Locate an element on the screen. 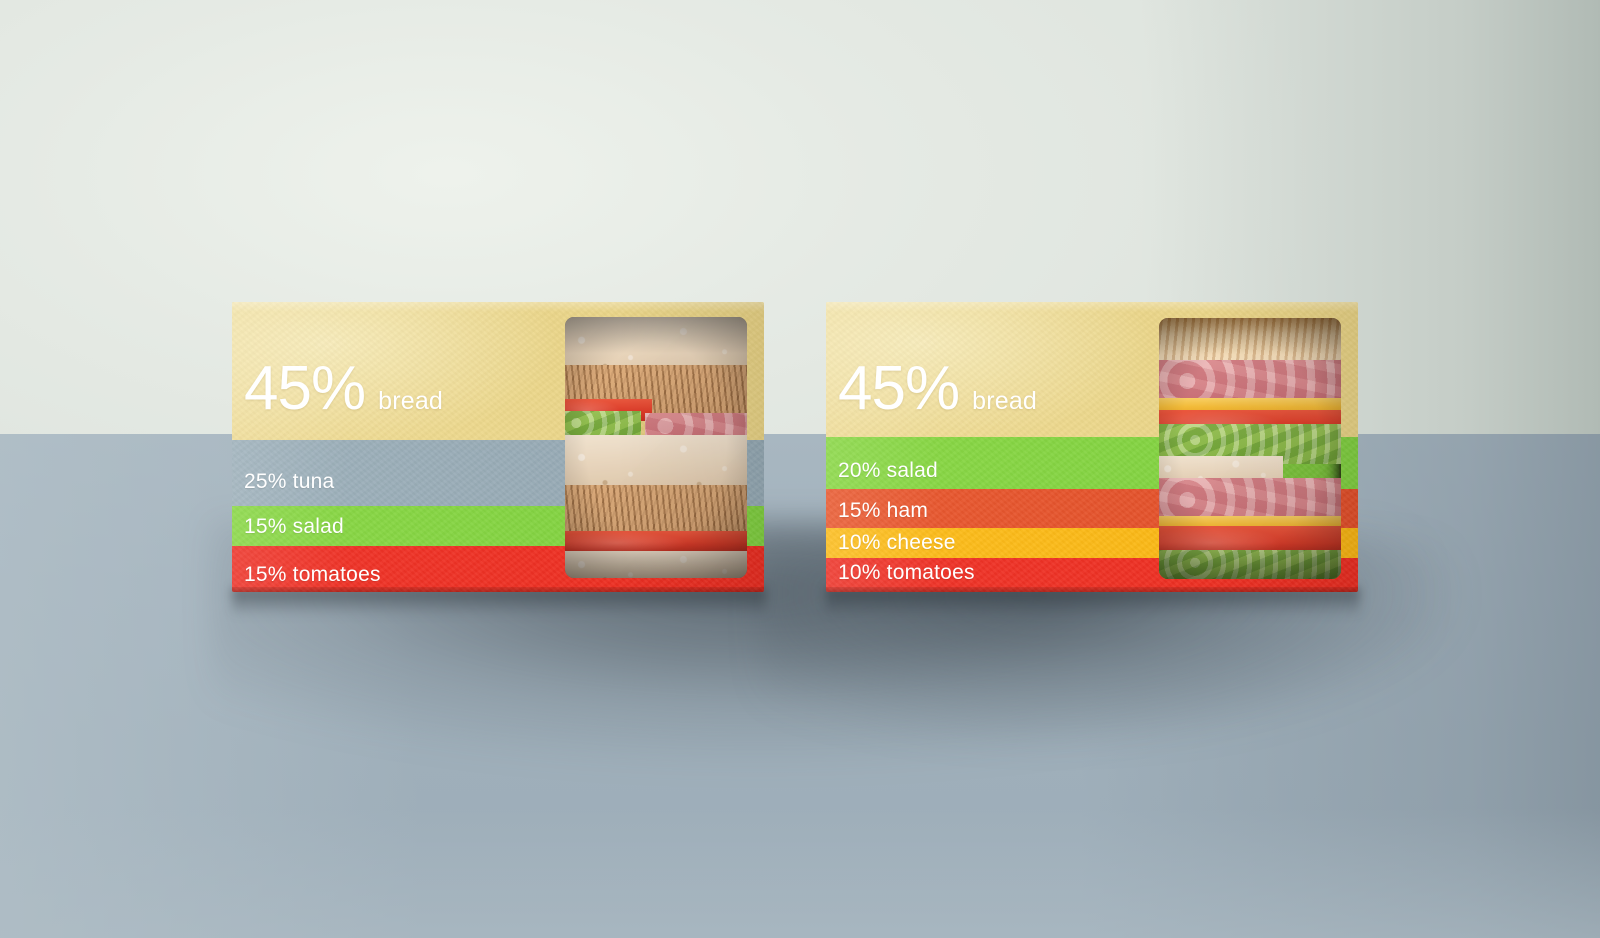 Image resolution: width=1600 pixels, height=938 pixels. headline-bread-ham-pack: 45% bread is located at coordinates (937, 389).